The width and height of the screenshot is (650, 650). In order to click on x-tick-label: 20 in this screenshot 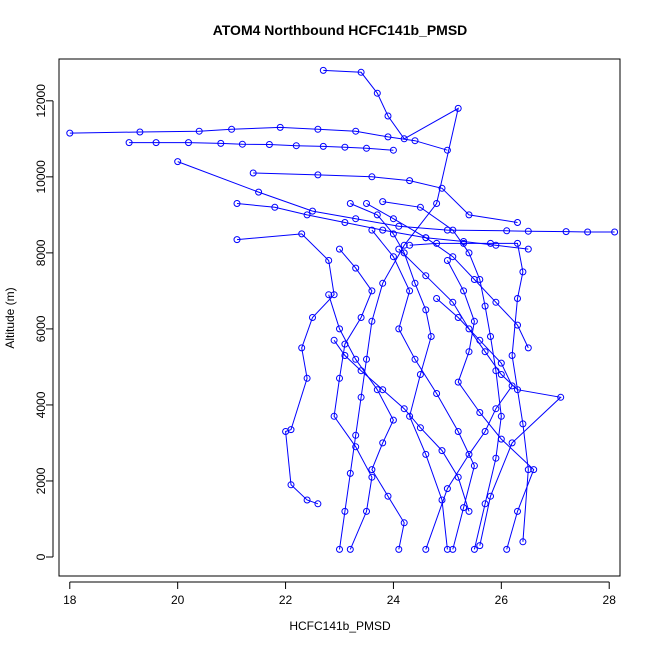, I will do `click(178, 600)`.